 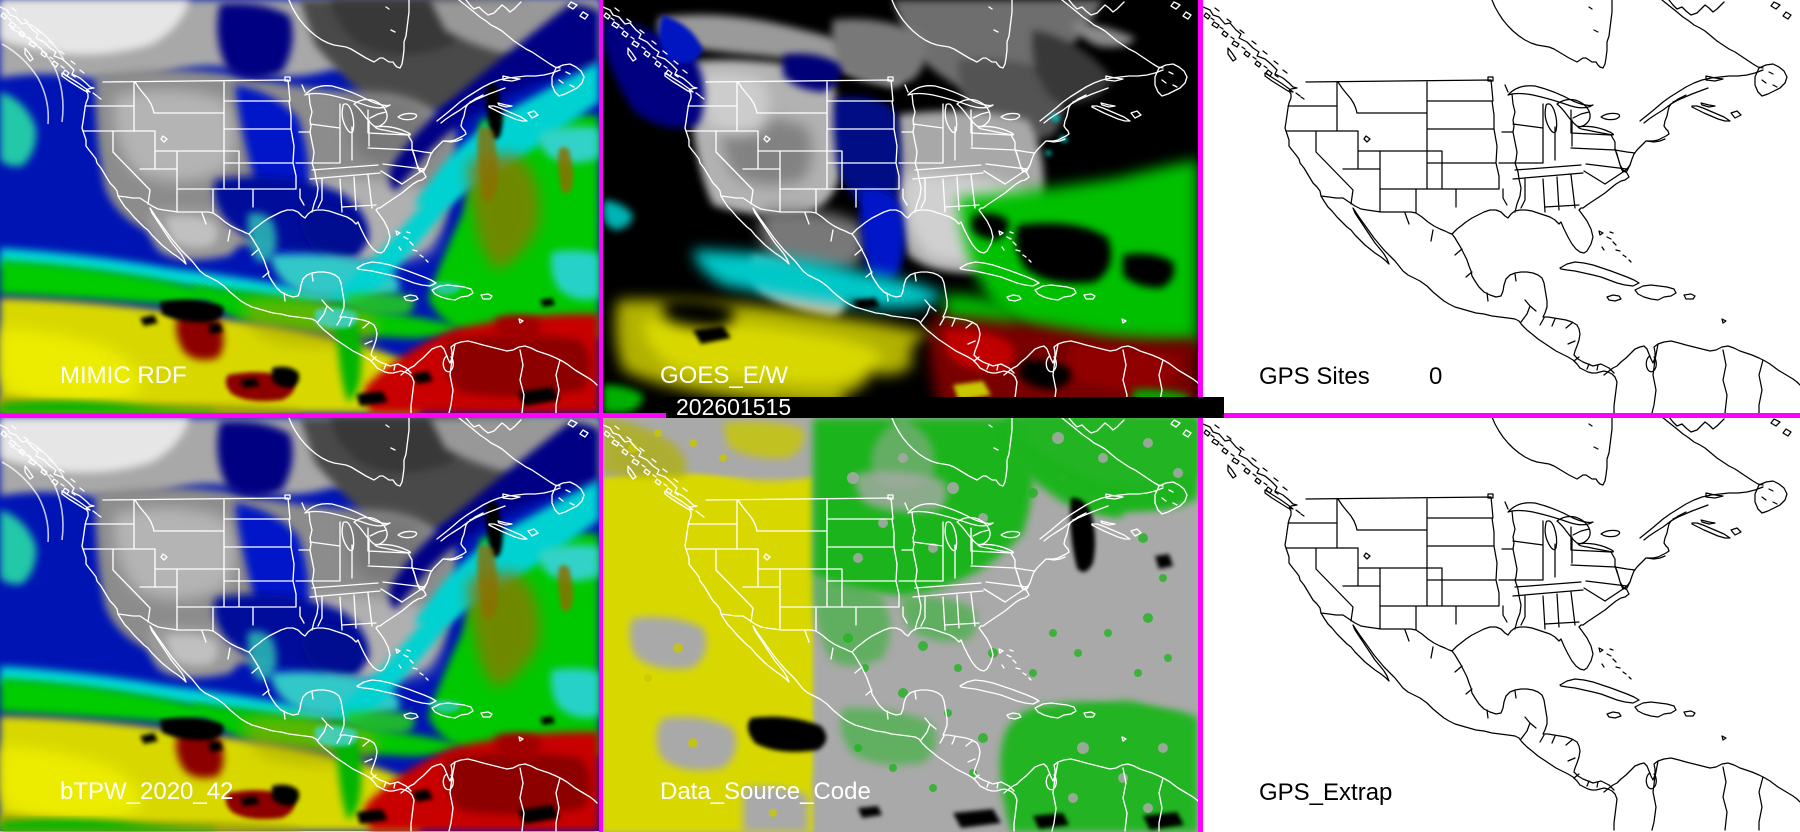 What do you see at coordinates (123, 375) in the screenshot?
I see `svg-text: MIMIC RDF` at bounding box center [123, 375].